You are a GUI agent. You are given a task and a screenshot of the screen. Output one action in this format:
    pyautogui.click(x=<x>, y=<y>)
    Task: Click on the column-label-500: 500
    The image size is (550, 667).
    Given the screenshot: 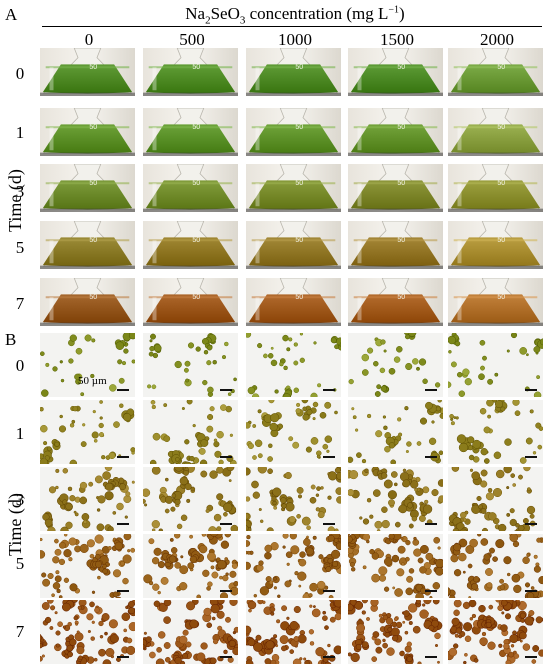 What is the action you would take?
    pyautogui.click(x=192, y=39)
    